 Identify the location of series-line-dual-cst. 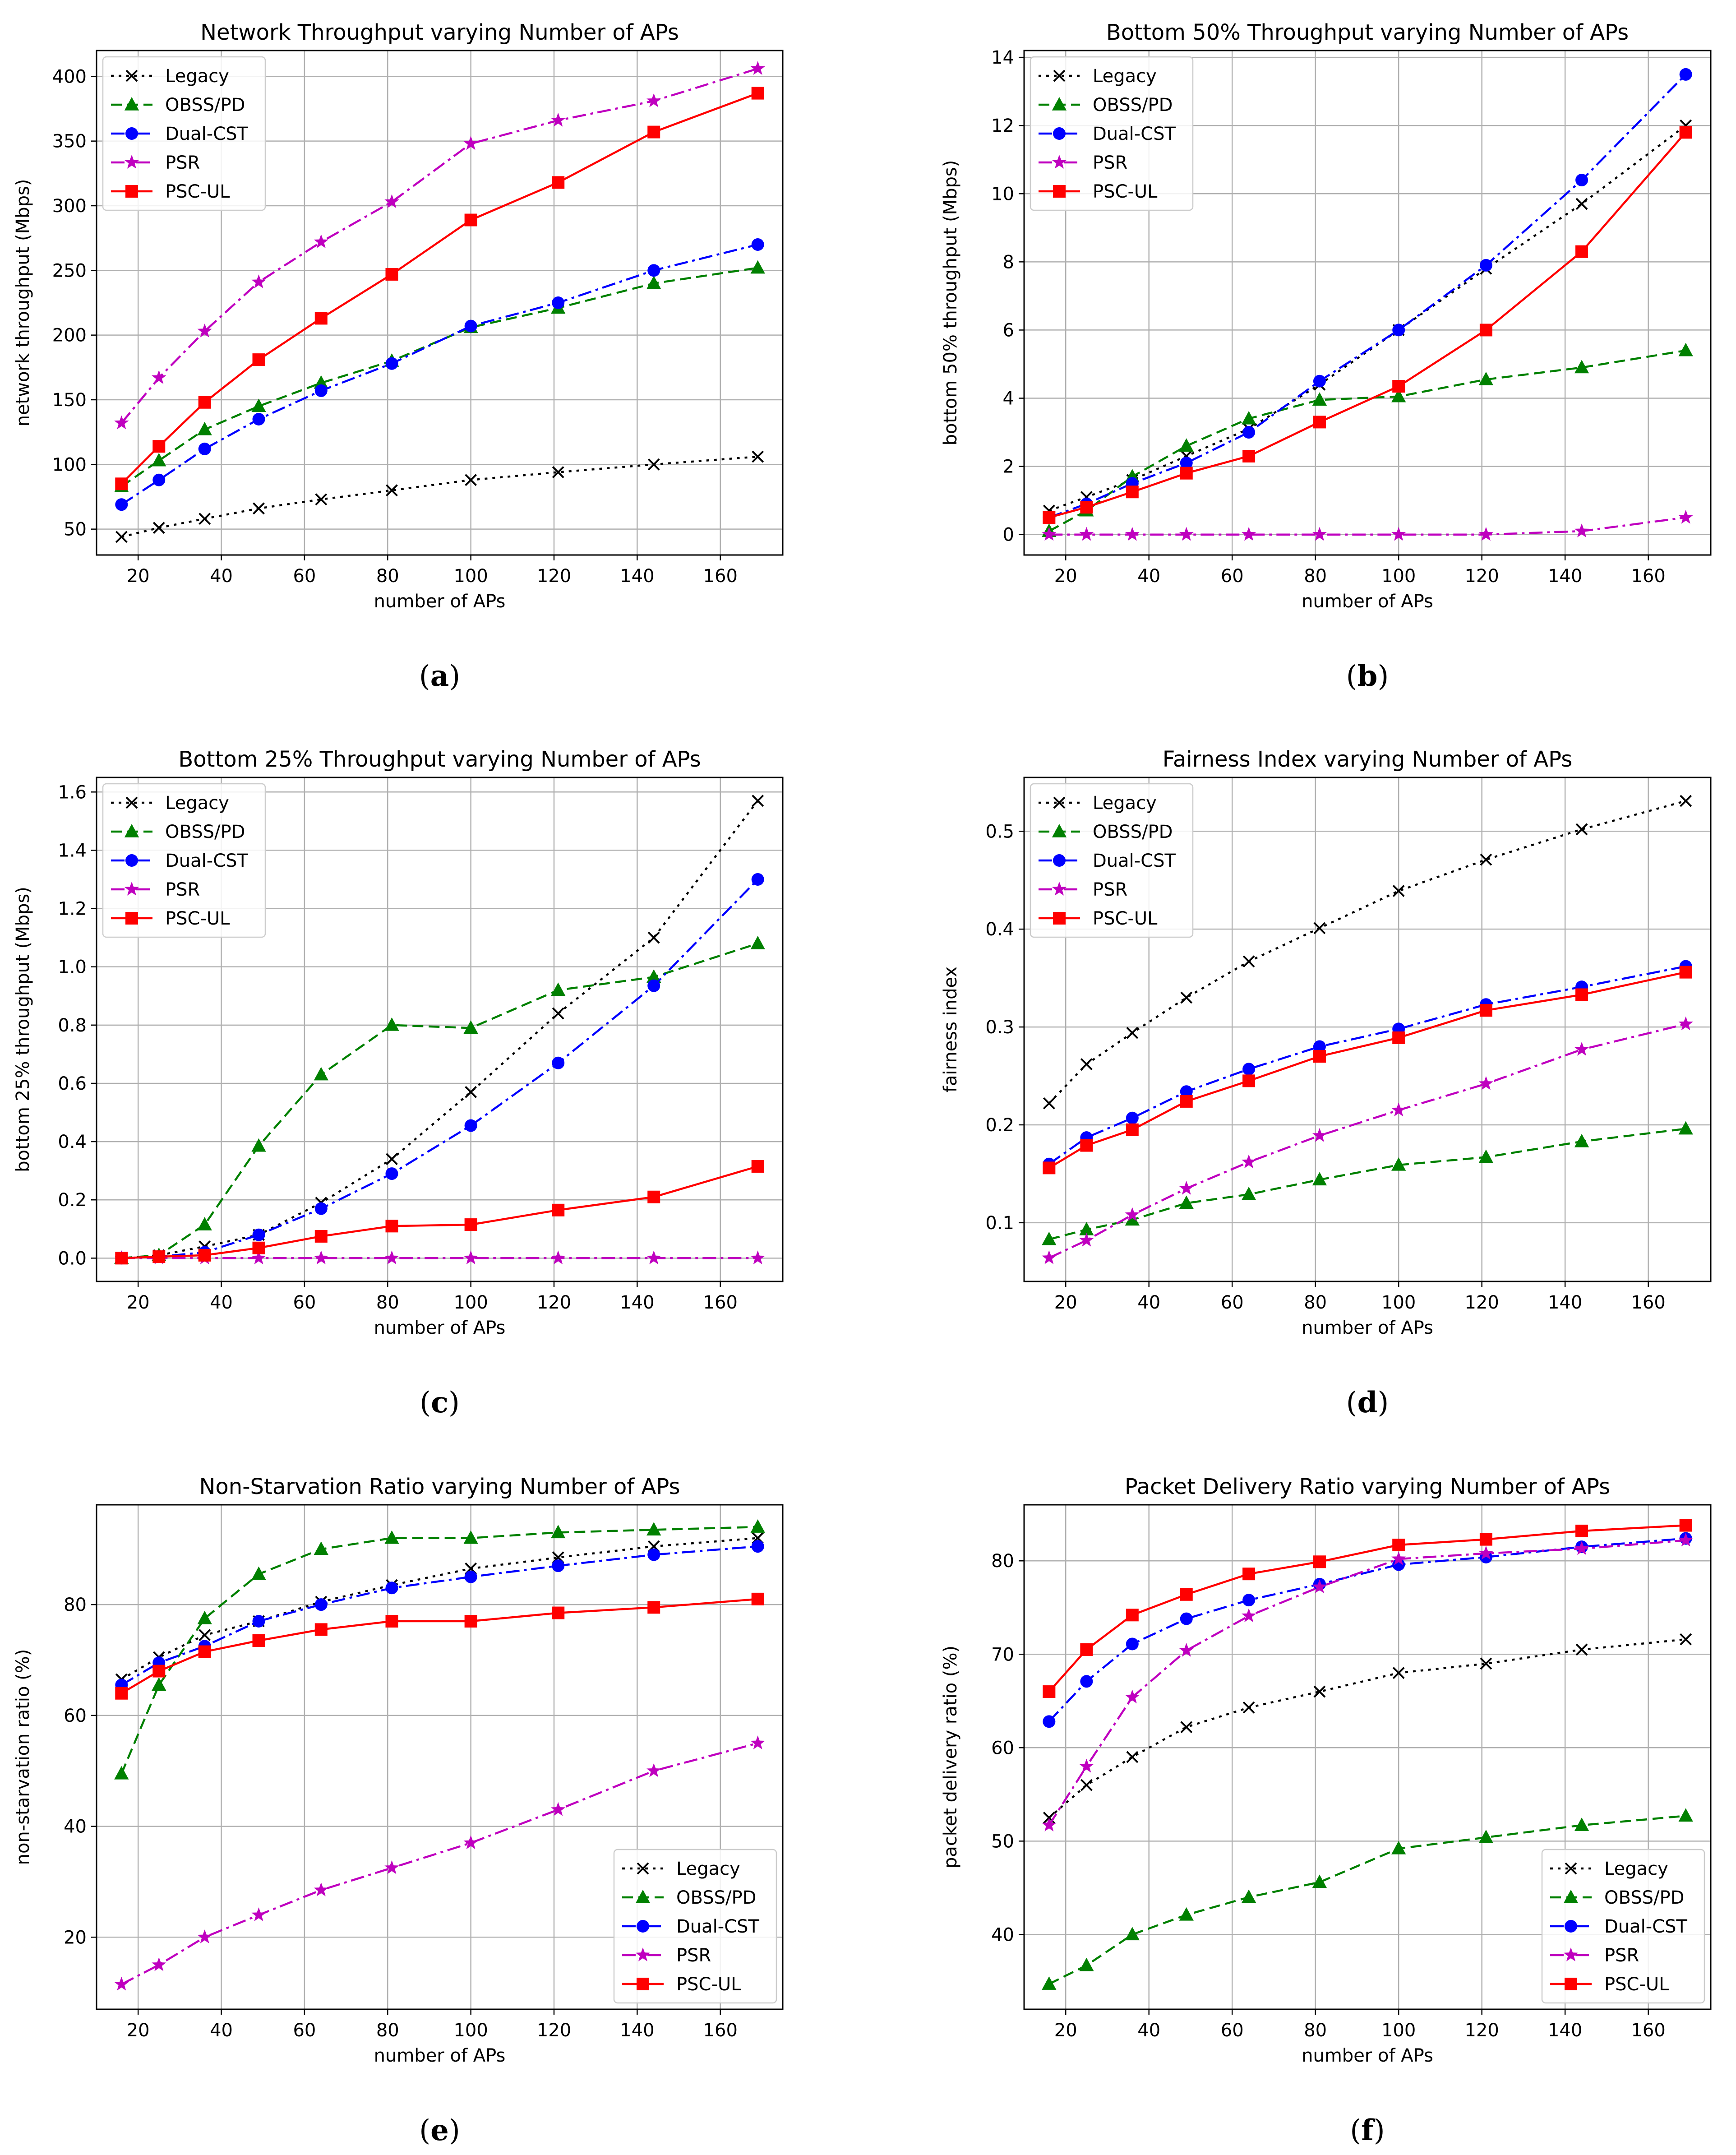
(440, 1615).